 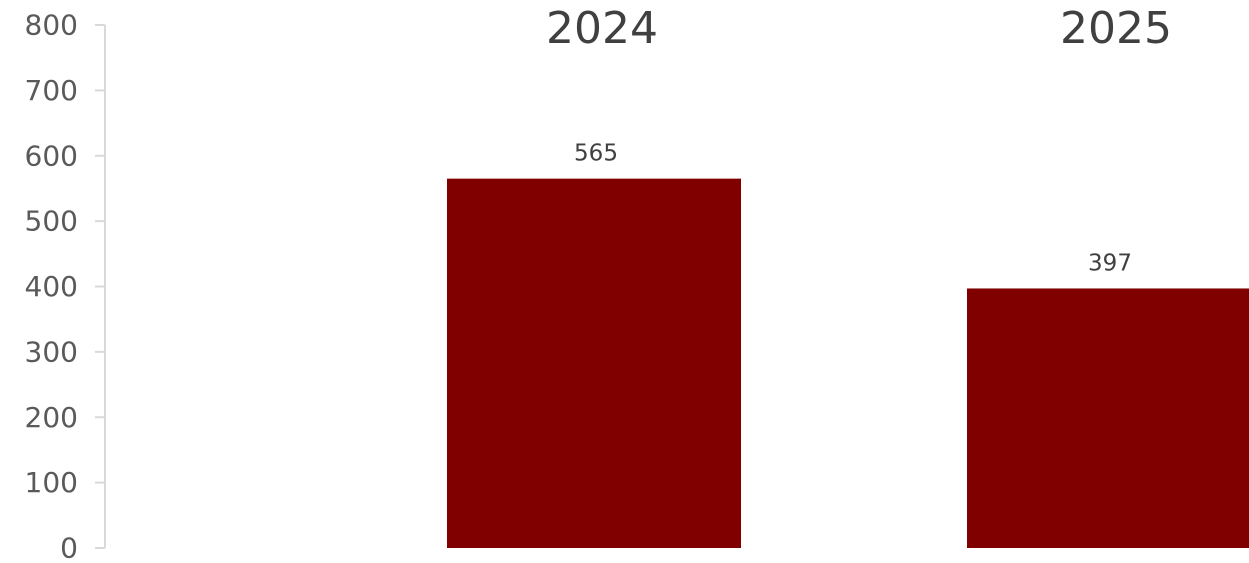 What do you see at coordinates (51, 155) in the screenshot?
I see `y-tick-label: 600` at bounding box center [51, 155].